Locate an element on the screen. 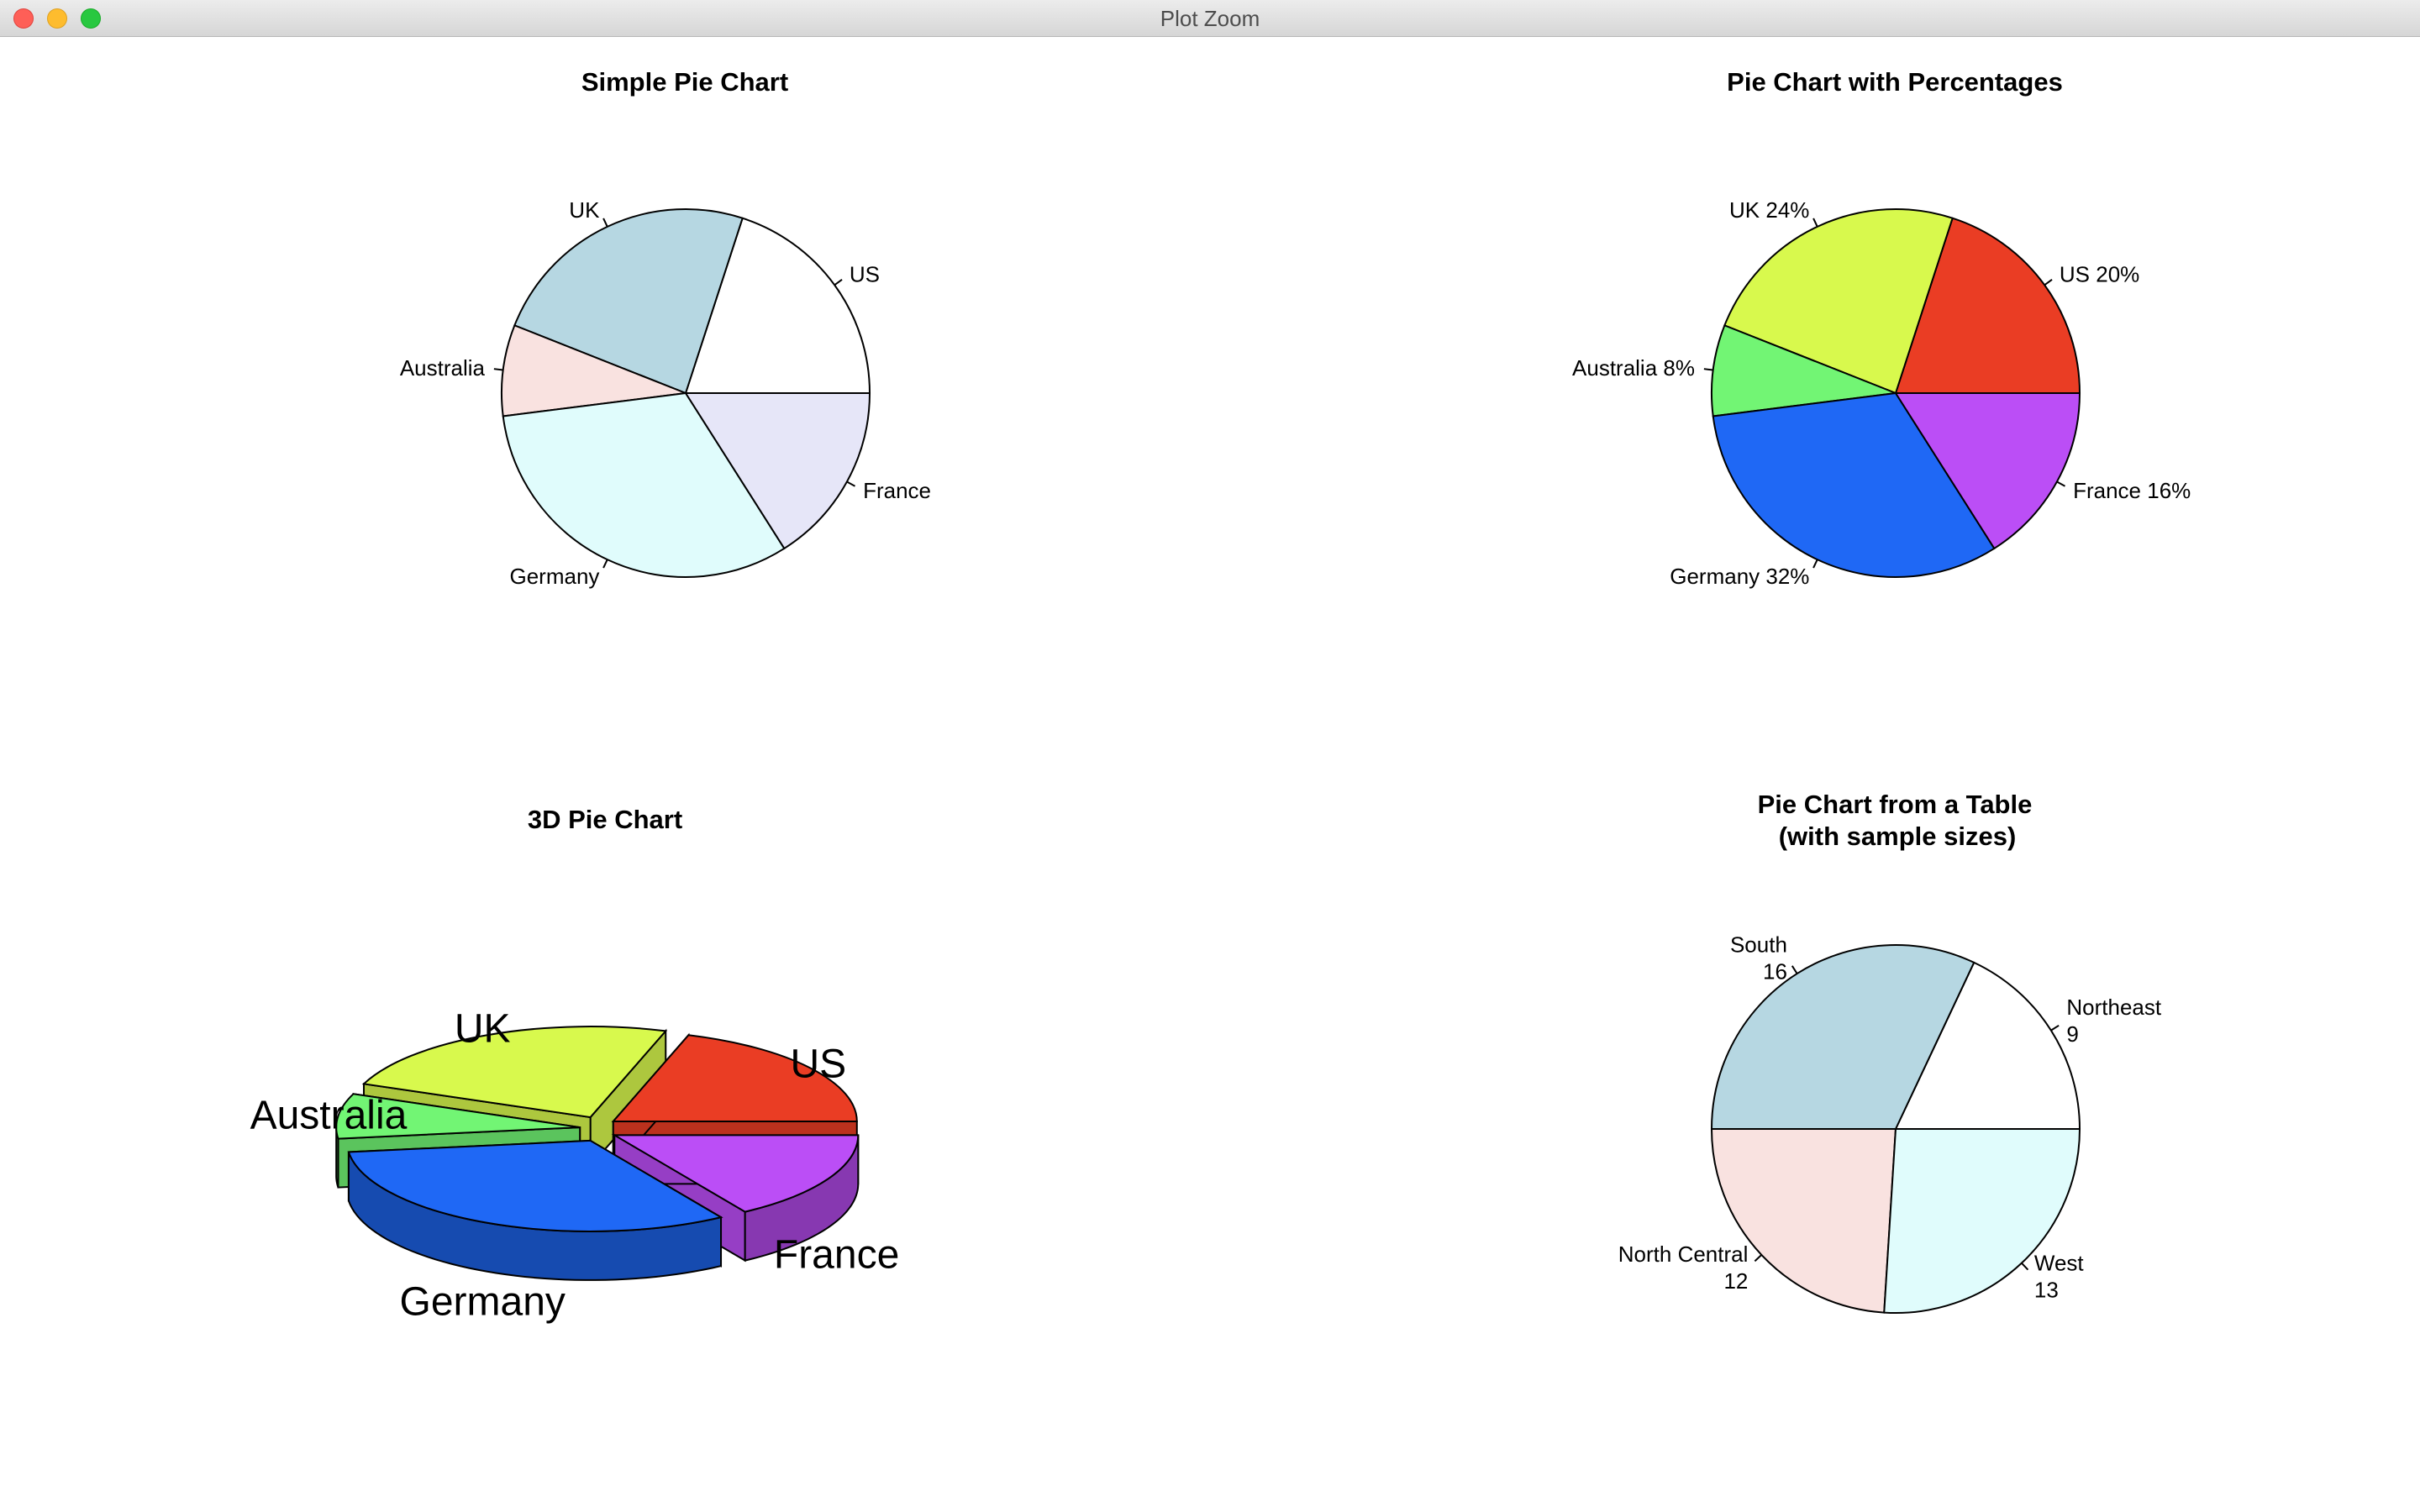 Image resolution: width=2420 pixels, height=1512 pixels. pie3d-label-us: US is located at coordinates (818, 1064).